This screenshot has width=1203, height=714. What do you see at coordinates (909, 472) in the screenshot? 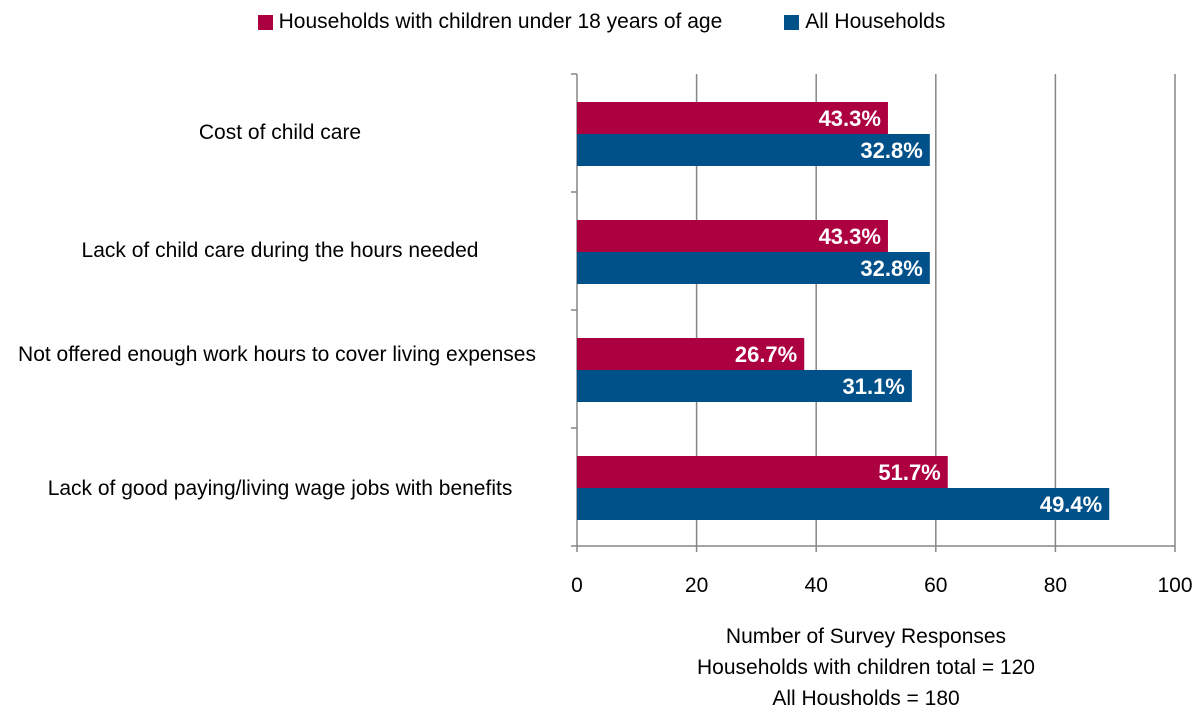
I see `data-label: 51.7%` at bounding box center [909, 472].